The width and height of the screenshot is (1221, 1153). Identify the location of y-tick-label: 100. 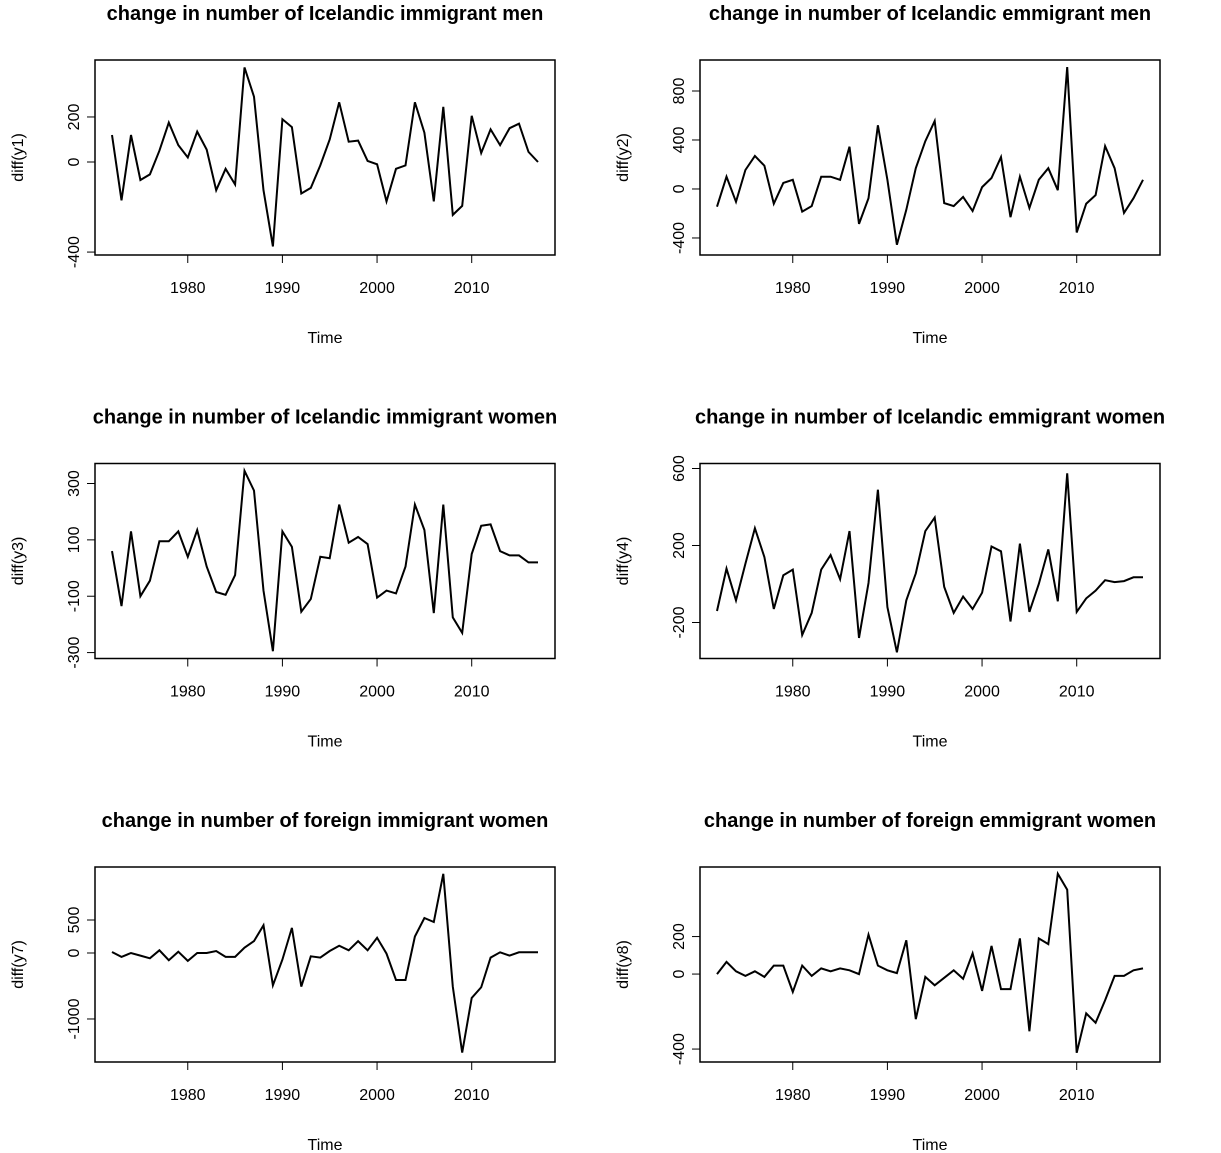
(74, 539).